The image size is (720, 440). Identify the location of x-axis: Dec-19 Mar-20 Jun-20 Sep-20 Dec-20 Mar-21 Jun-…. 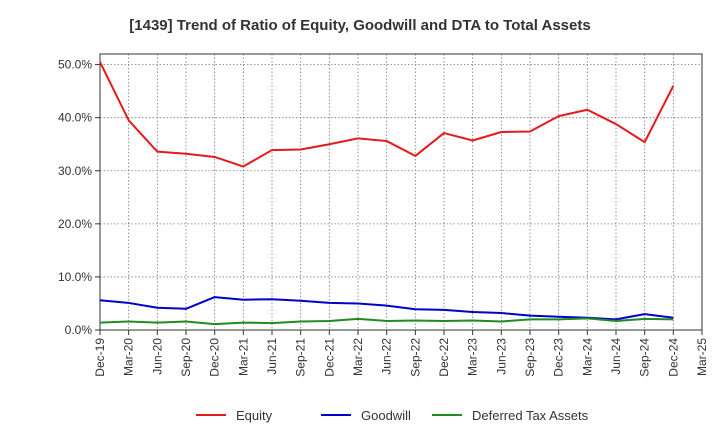
(401, 353).